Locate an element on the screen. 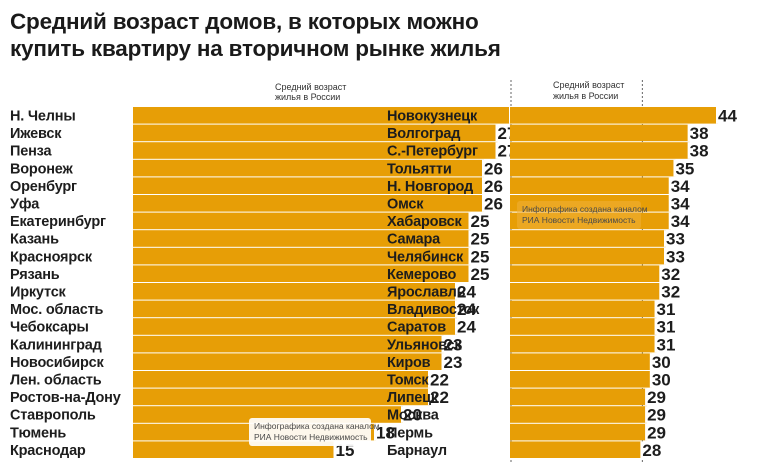 This screenshot has height=470, width=757. left-category-label: Казань is located at coordinates (34, 240).